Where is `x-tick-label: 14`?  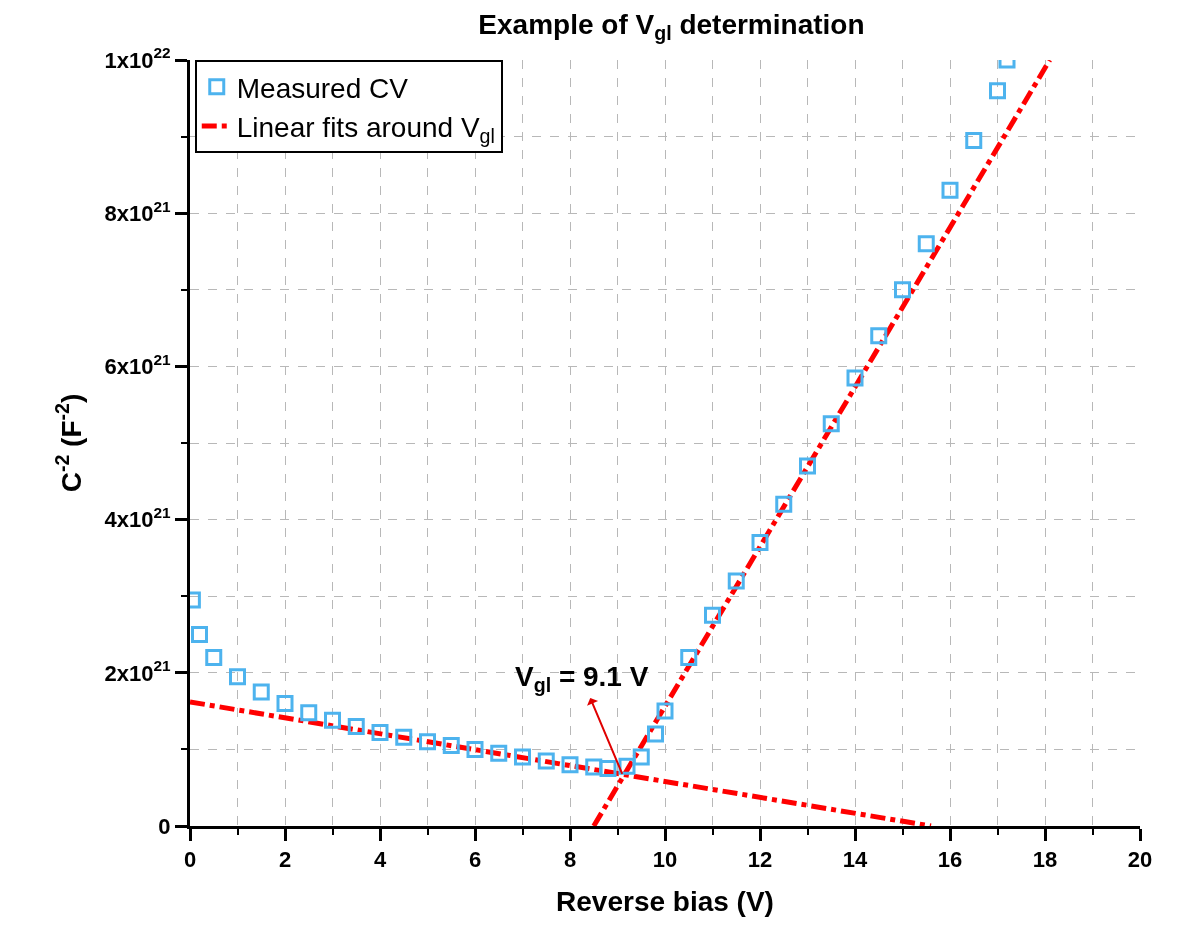
x-tick-label: 14 is located at coordinates (855, 860).